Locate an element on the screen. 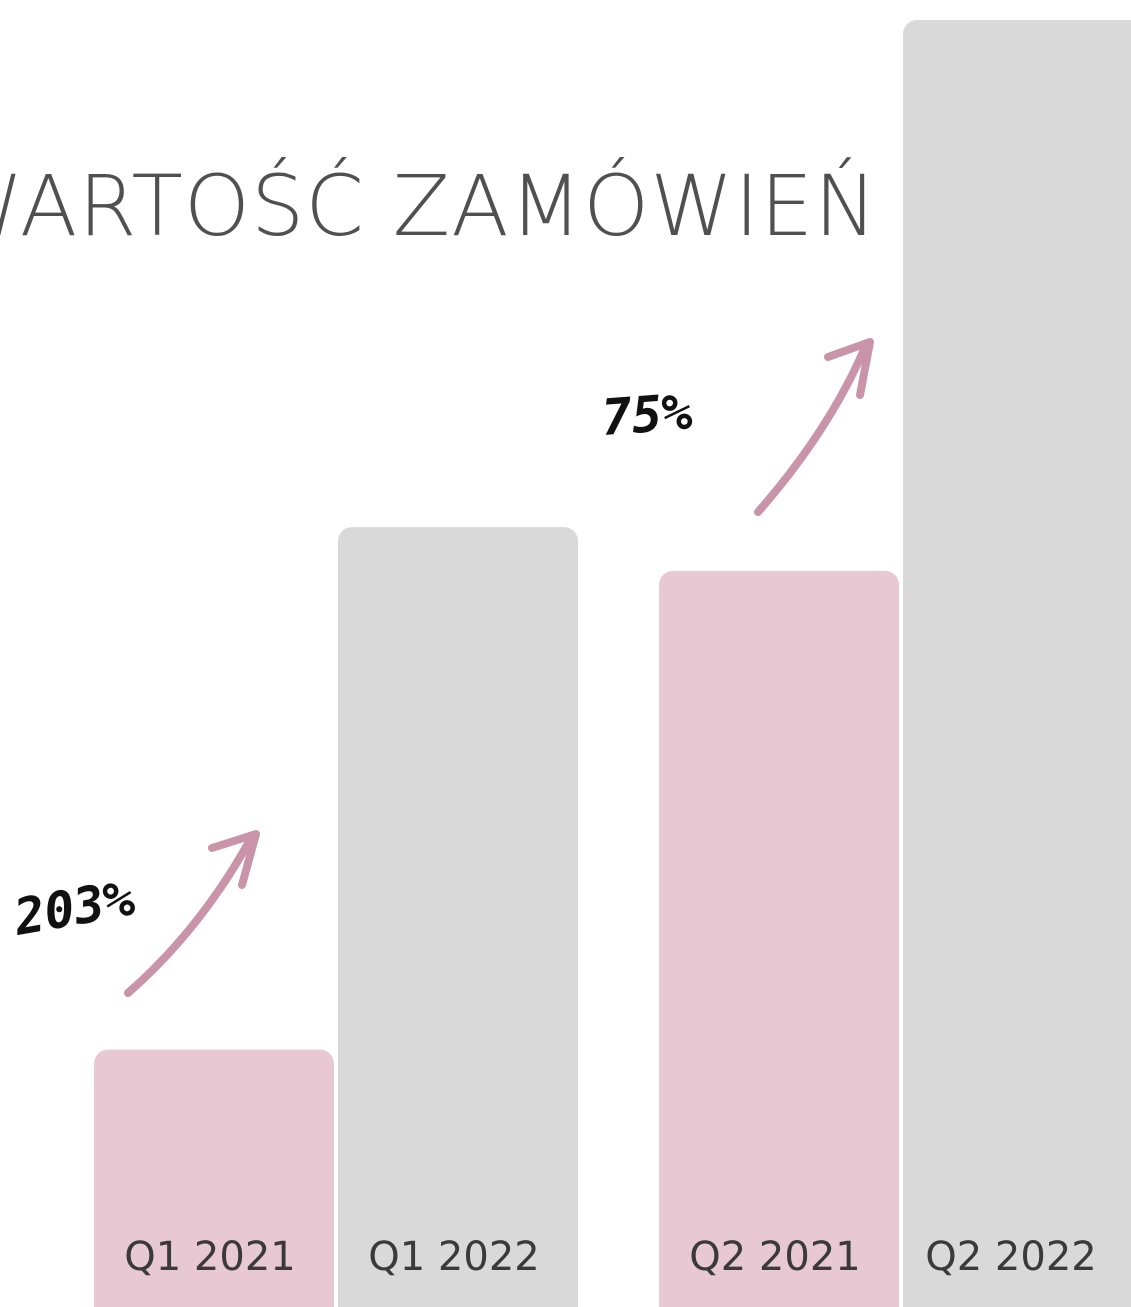 The height and width of the screenshot is (1307, 1131). annotation: 75% is located at coordinates (647, 415).